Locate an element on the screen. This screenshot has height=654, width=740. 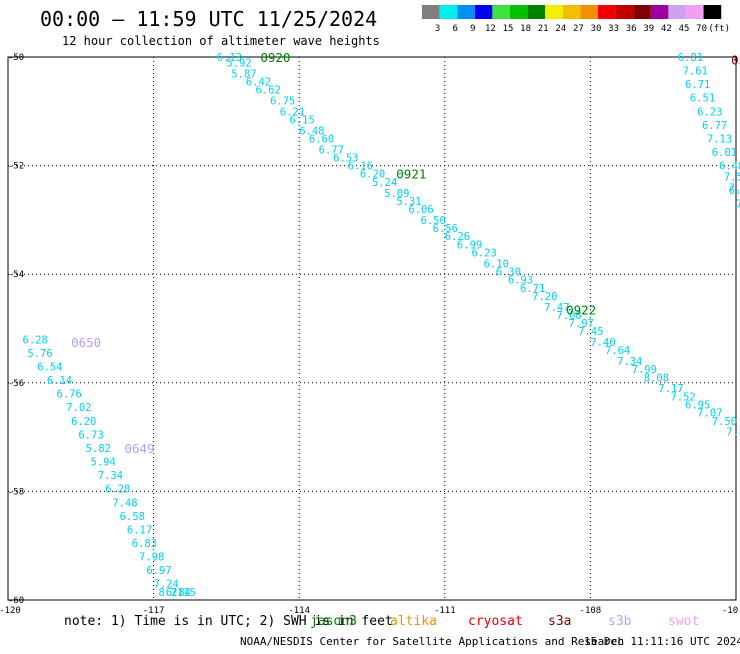
wave-height-label: 7.52 is located at coordinates (682, 397).